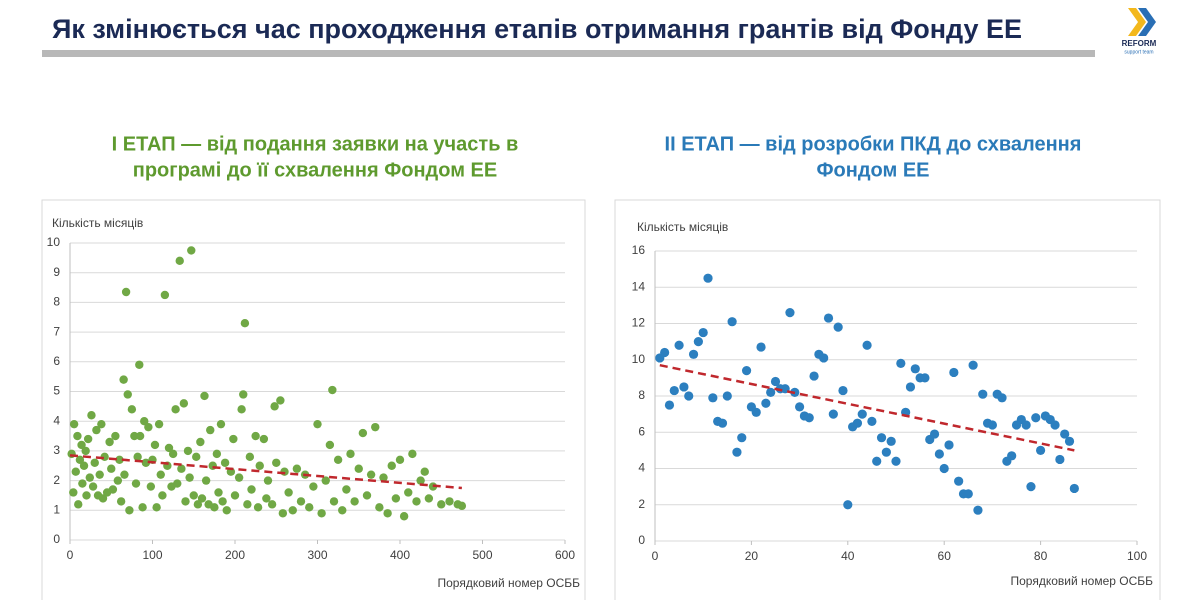  Describe the element at coordinates (152, 555) in the screenshot. I see `x-tick-label: 100` at that location.